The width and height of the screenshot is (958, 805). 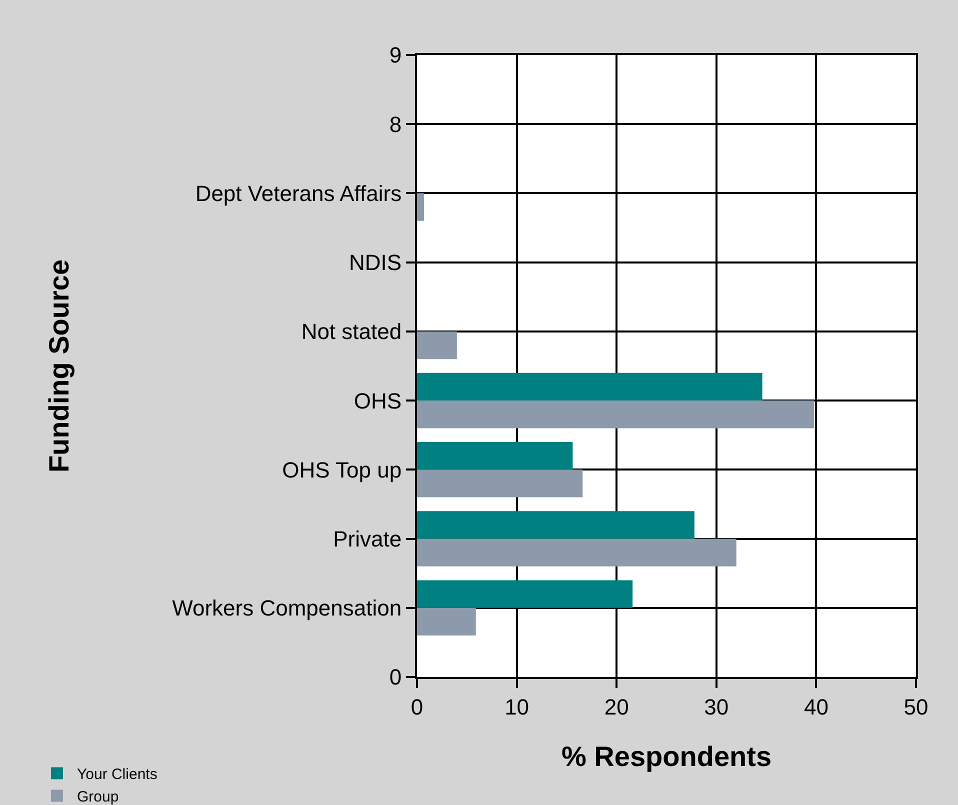 What do you see at coordinates (287, 608) in the screenshot?
I see `y-tick-label: Workers Compensation` at bounding box center [287, 608].